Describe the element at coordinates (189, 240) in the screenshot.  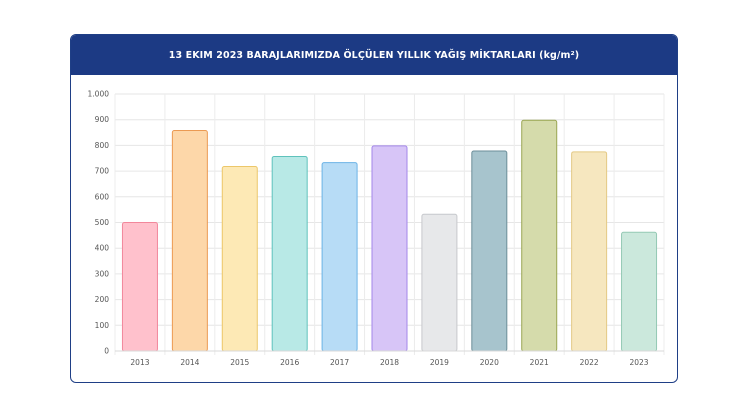
I see `bar-2014` at that location.